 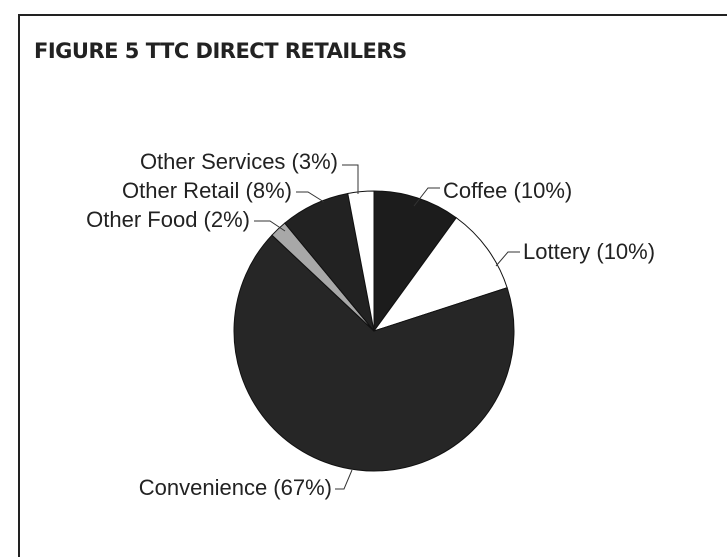 What do you see at coordinates (220, 51) in the screenshot?
I see `chart-title: FIGURE 5 TTC DIRECT RETAILERS` at bounding box center [220, 51].